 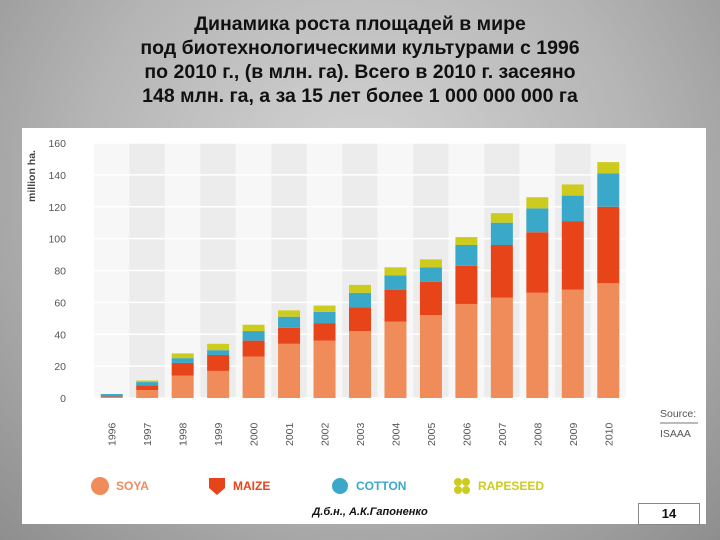 What do you see at coordinates (360, 24) in the screenshot?
I see `title-line: Динамика роста площадей в мире` at bounding box center [360, 24].